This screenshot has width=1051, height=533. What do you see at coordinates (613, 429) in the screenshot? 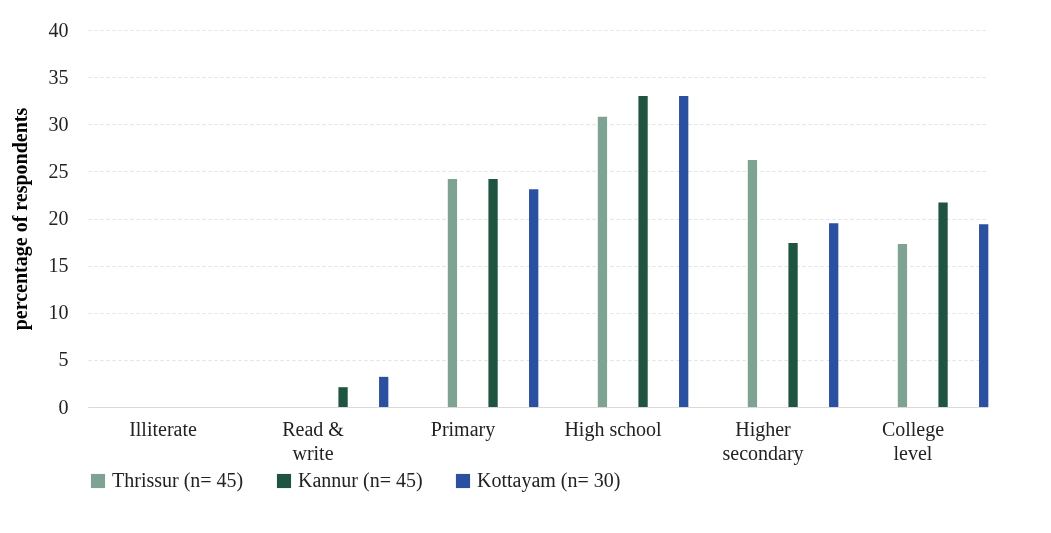
I see `x-tick-label: High school` at bounding box center [613, 429].